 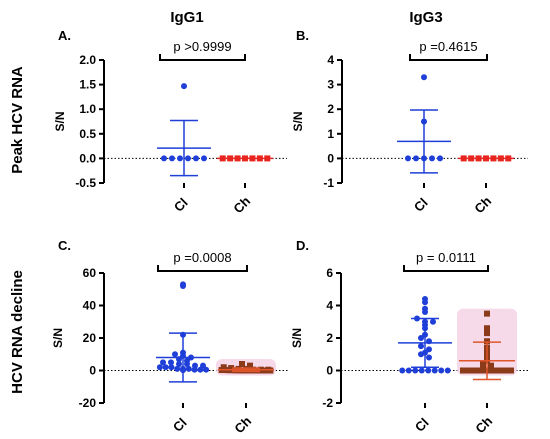 I want to click on panel-label: D., so click(x=302, y=245).